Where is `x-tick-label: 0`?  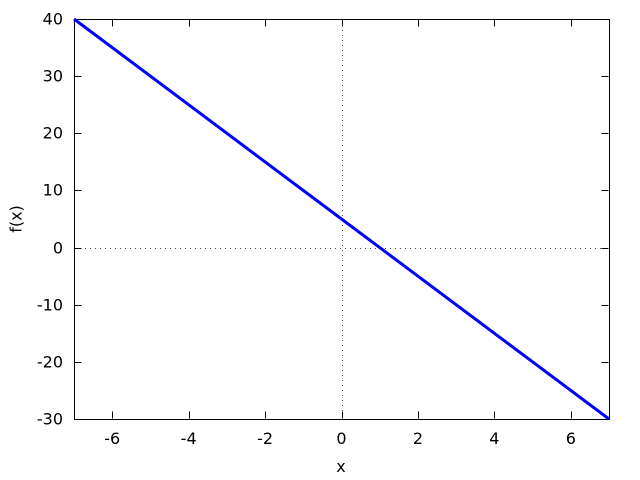
x-tick-label: 0 is located at coordinates (341, 438).